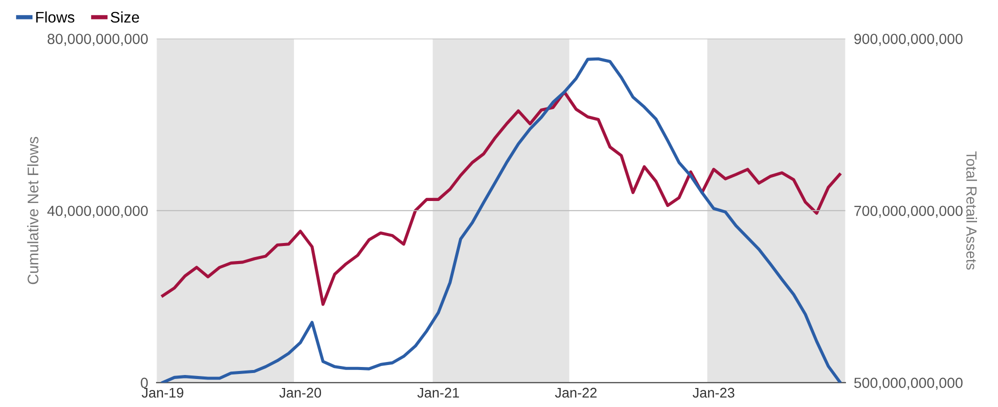 This screenshot has height=407, width=998. Describe the element at coordinates (908, 40) in the screenshot. I see `y2-tick-label: 900,000,000,000` at that location.